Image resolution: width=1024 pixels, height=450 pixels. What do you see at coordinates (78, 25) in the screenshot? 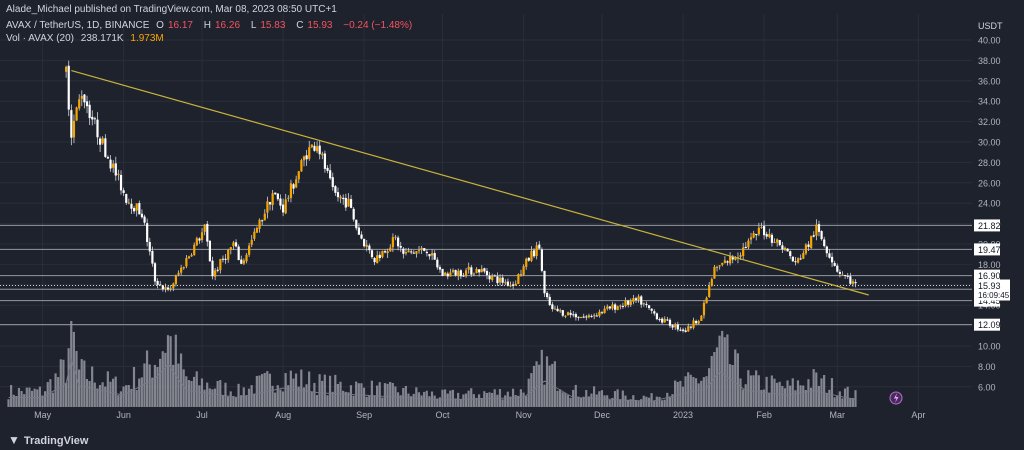
I see `symbol-text: AVAX / TetherUS, 1D, BINANCE` at bounding box center [78, 25].